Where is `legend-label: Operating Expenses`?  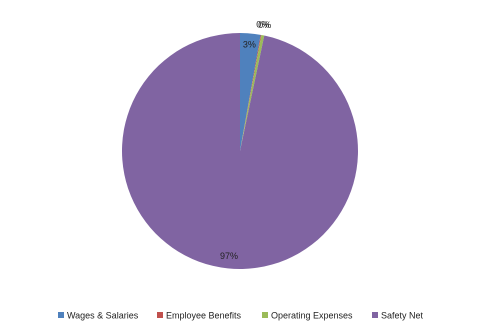 legend-label: Operating Expenses is located at coordinates (312, 315).